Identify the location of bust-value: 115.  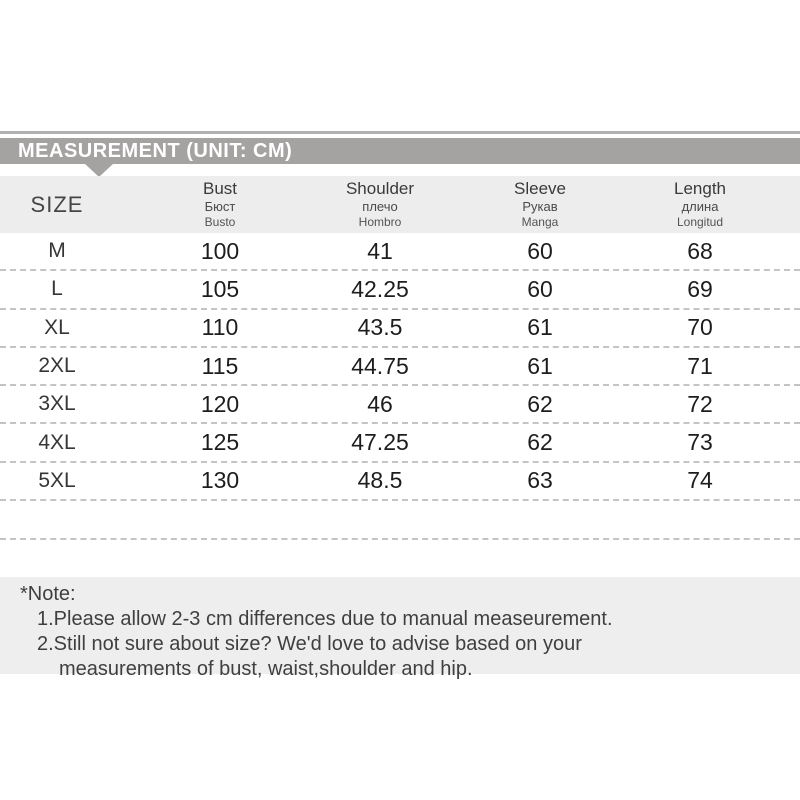
(220, 365).